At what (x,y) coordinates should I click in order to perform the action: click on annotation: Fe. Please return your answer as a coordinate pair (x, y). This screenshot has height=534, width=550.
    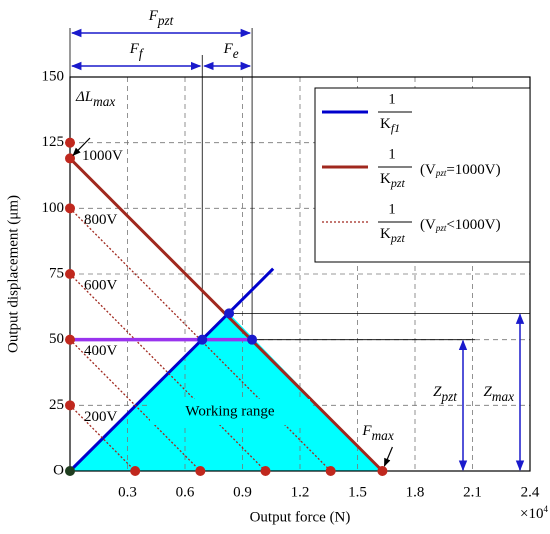
    Looking at the image, I should click on (231, 51).